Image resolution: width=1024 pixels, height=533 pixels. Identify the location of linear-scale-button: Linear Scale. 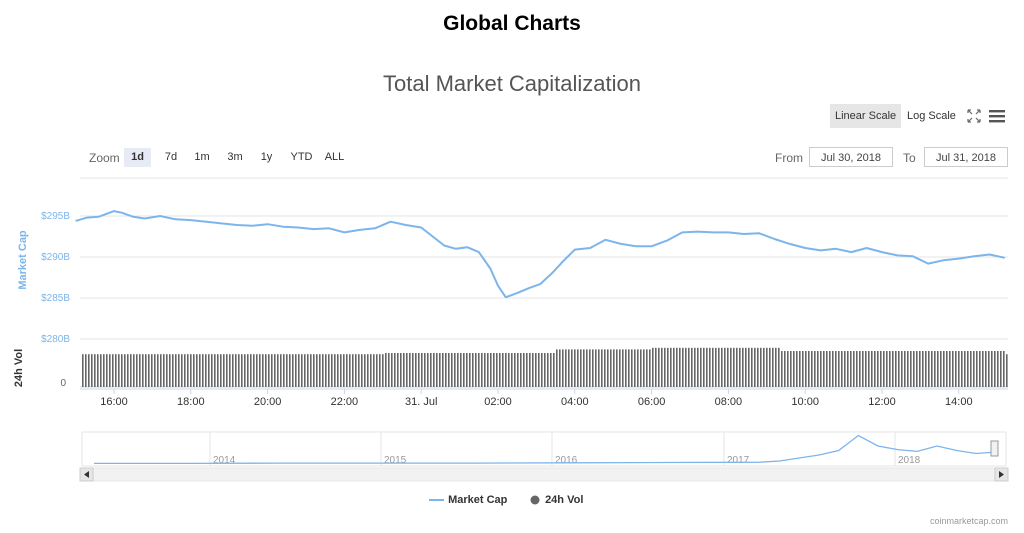
(866, 116).